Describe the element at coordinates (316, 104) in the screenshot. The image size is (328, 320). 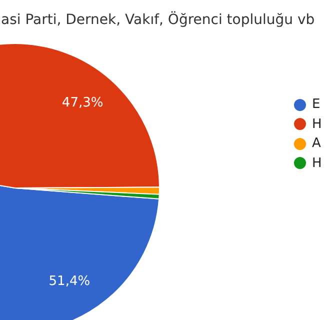
I see `legend-label: E` at that location.